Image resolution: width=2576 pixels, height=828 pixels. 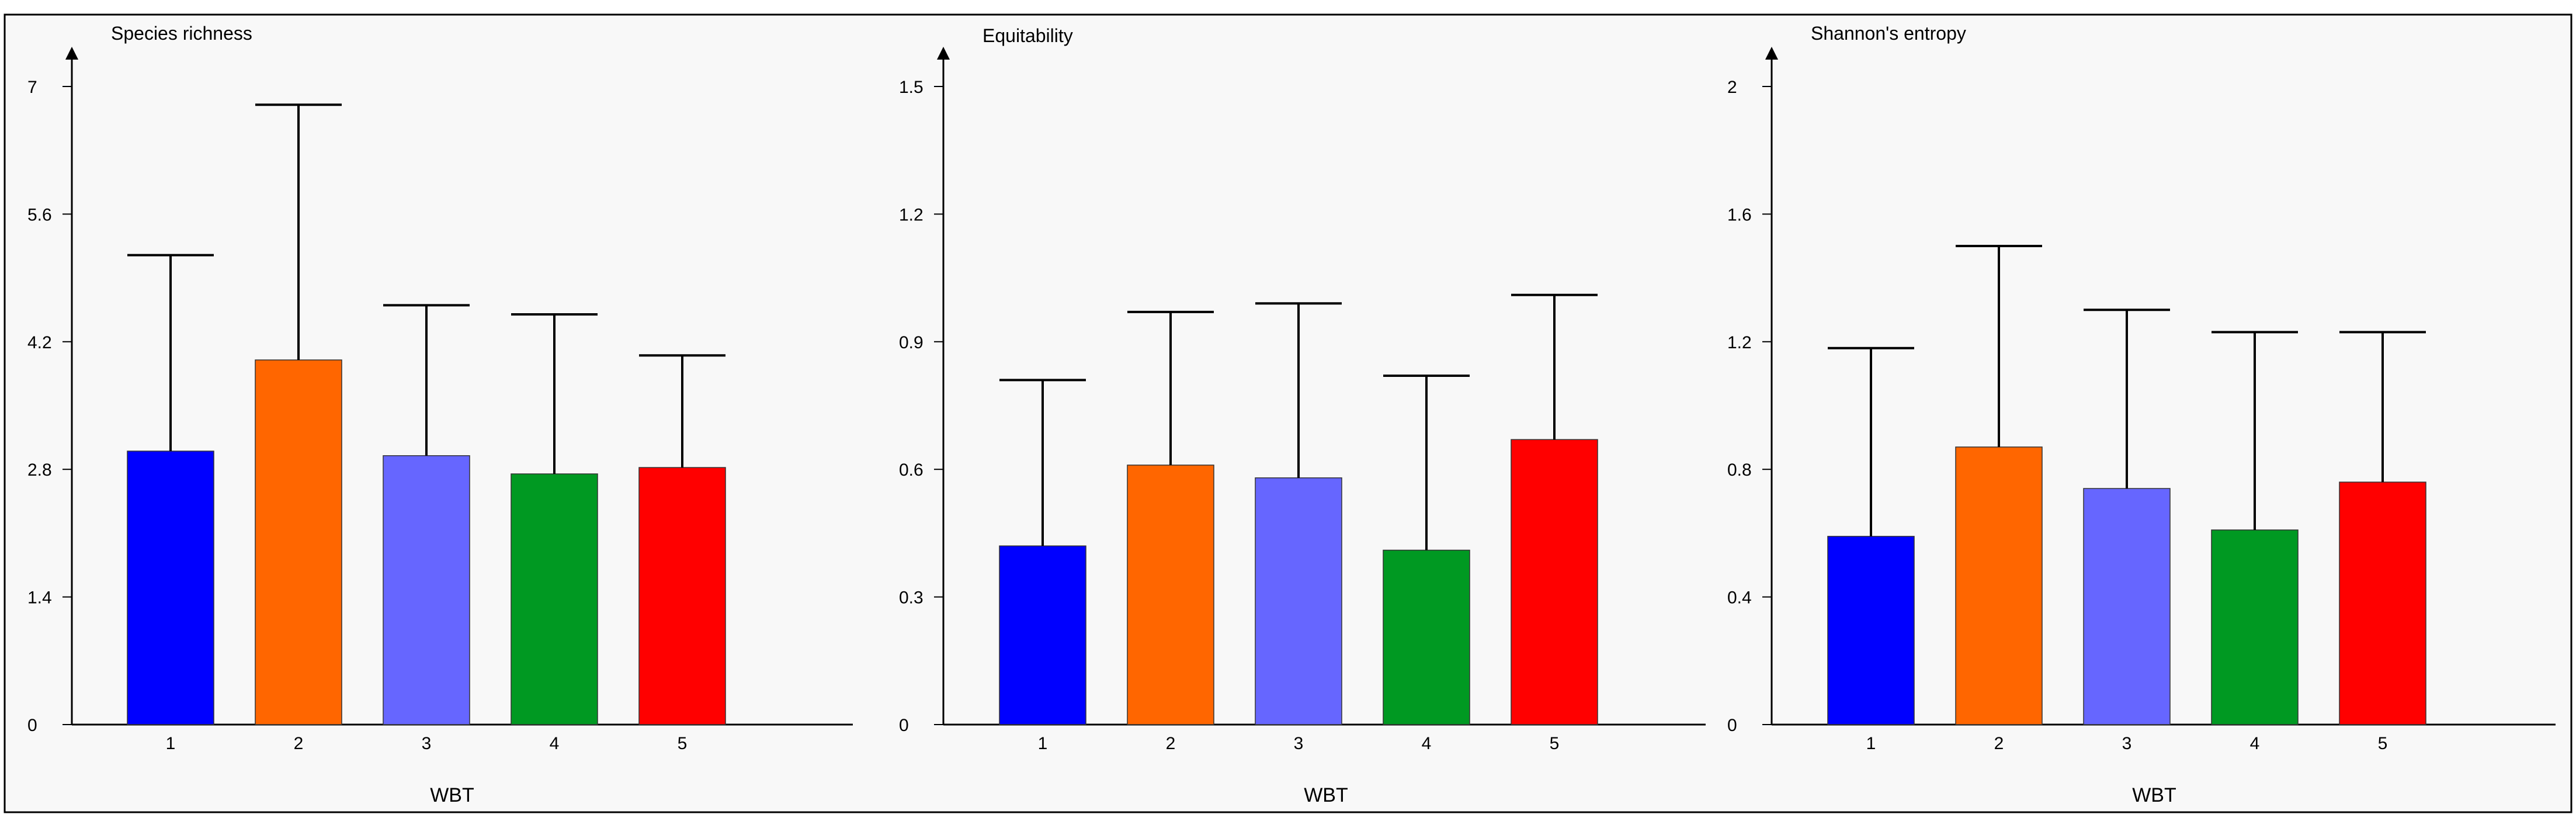 What do you see at coordinates (40, 470) in the screenshot?
I see `y-tick-label: 2.8` at bounding box center [40, 470].